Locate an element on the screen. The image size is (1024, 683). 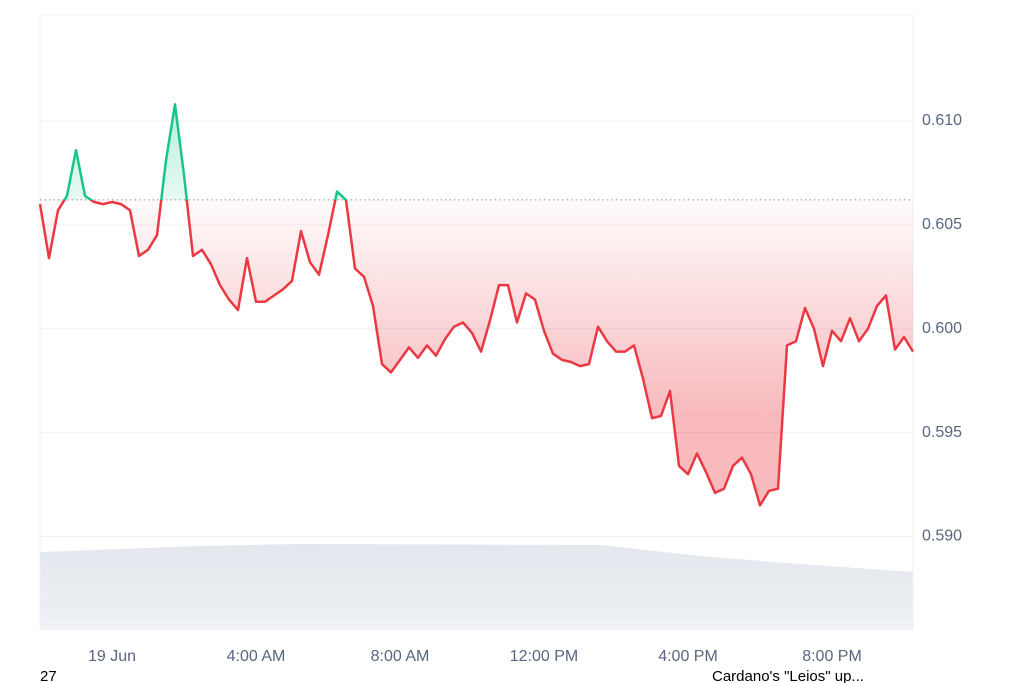
x-tick-label: 8:00 AM is located at coordinates (400, 656).